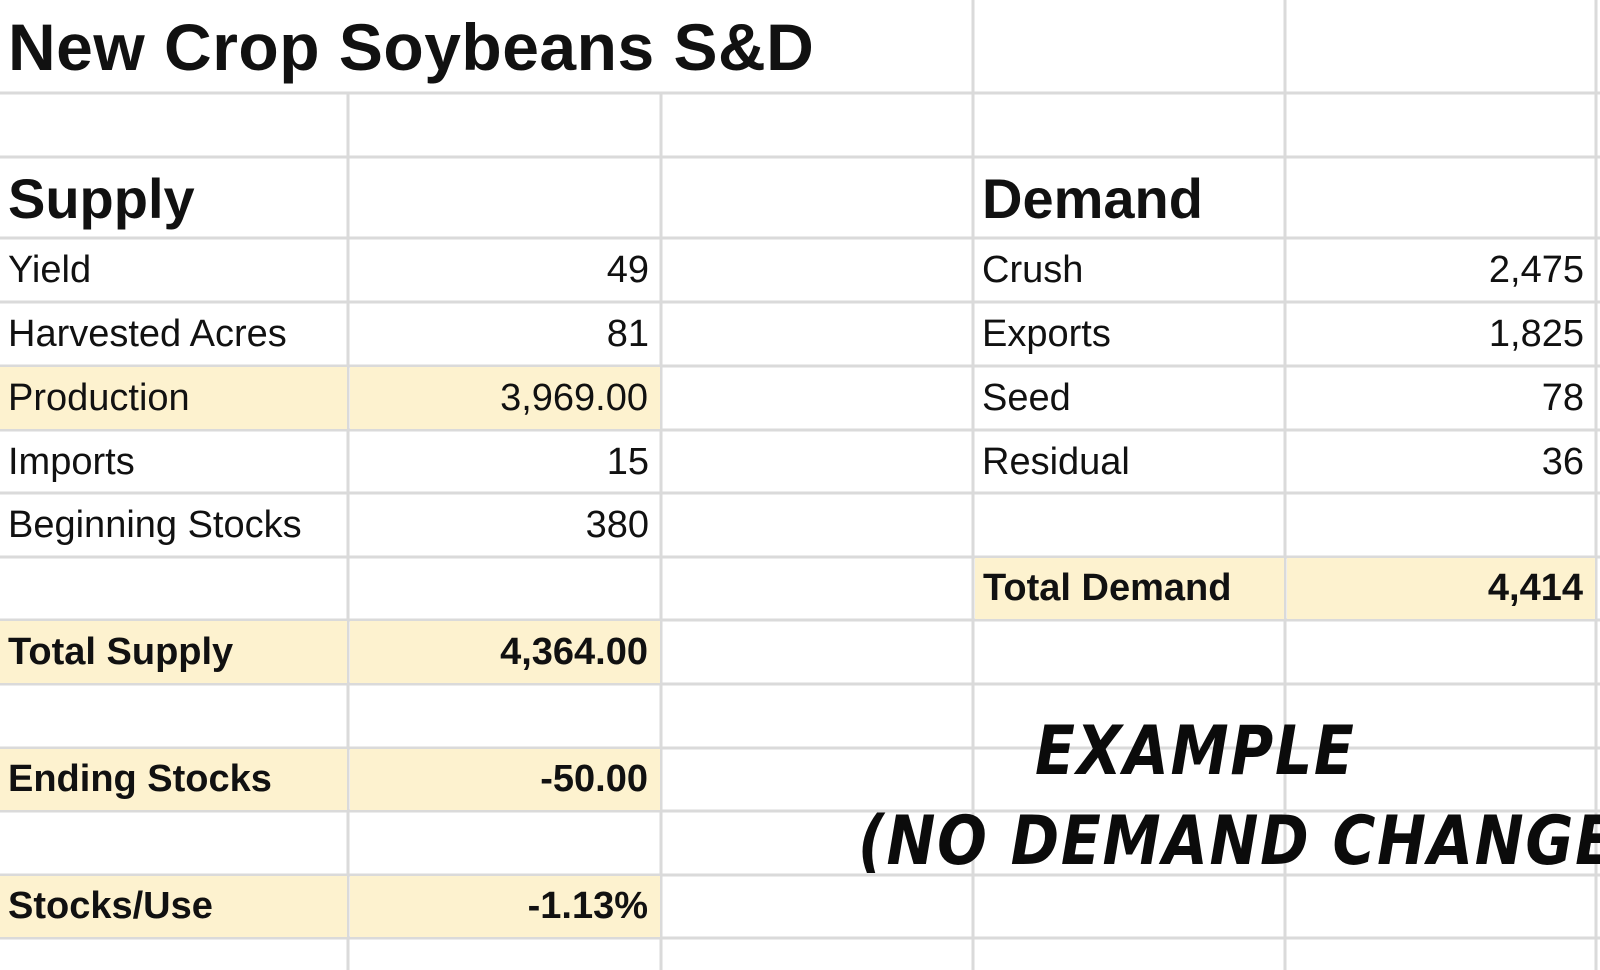 This screenshot has width=1600, height=970. I want to click on supply-value-beginning-stocks: 380, so click(617, 525).